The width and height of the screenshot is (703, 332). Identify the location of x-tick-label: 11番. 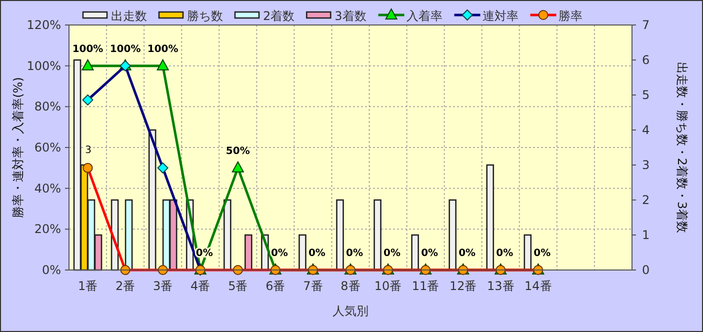
(426, 286).